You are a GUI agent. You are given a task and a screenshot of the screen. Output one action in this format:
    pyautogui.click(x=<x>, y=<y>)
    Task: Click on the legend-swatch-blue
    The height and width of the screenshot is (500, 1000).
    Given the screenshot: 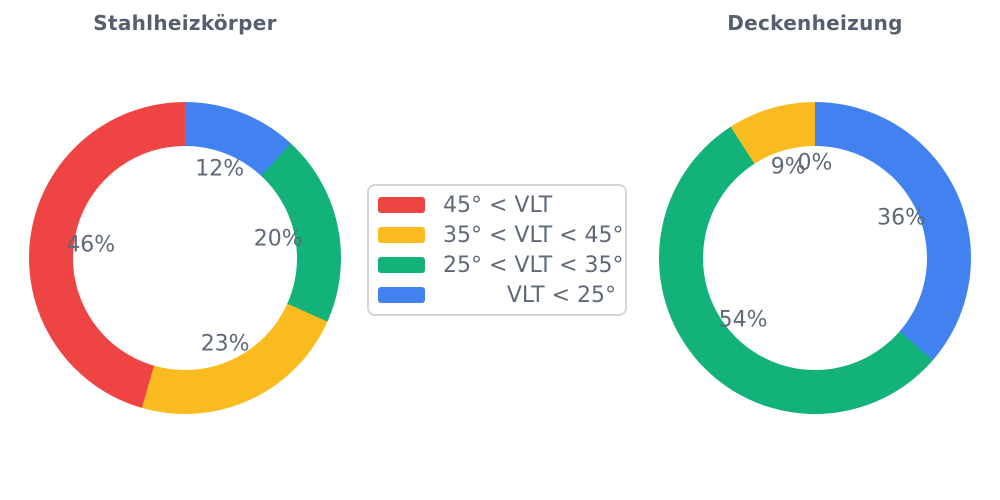 What is the action you would take?
    pyautogui.click(x=401, y=295)
    